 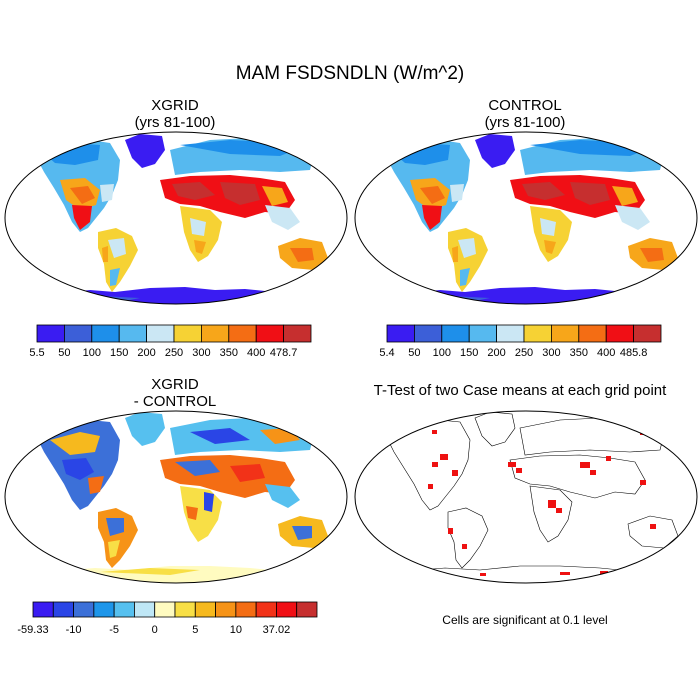 I want to click on colorbar-control-tick-label: 350, so click(x=578, y=353).